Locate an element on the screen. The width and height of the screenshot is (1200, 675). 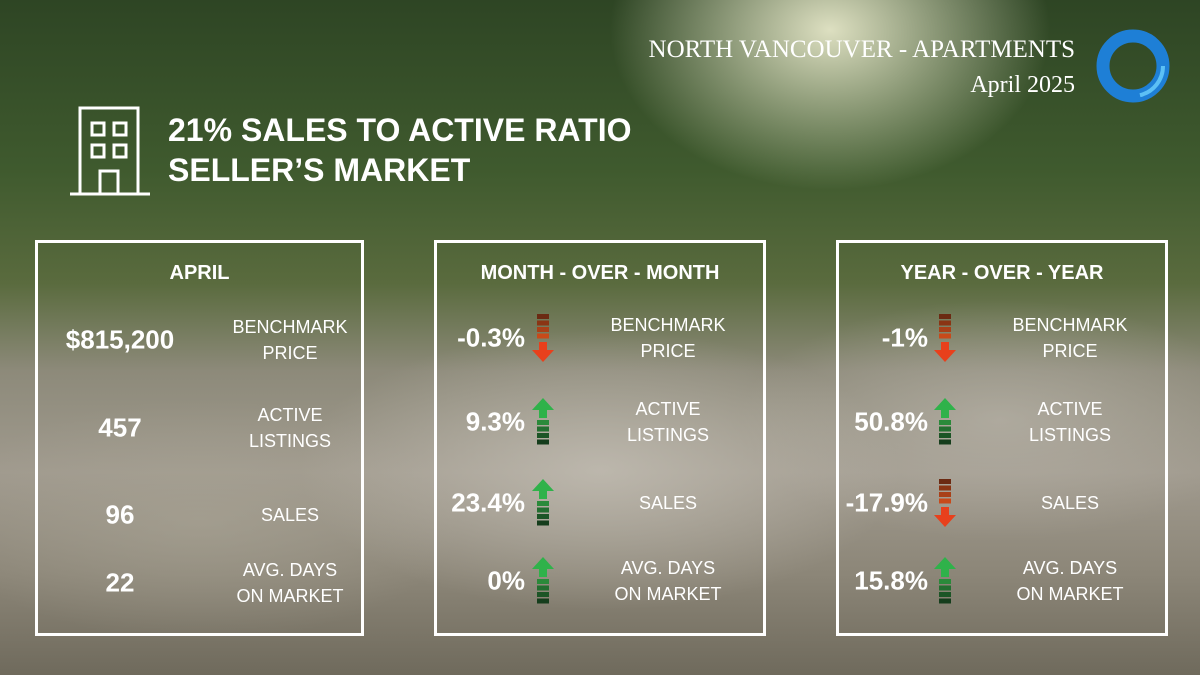
stat-value: 96 is located at coordinates (120, 514).